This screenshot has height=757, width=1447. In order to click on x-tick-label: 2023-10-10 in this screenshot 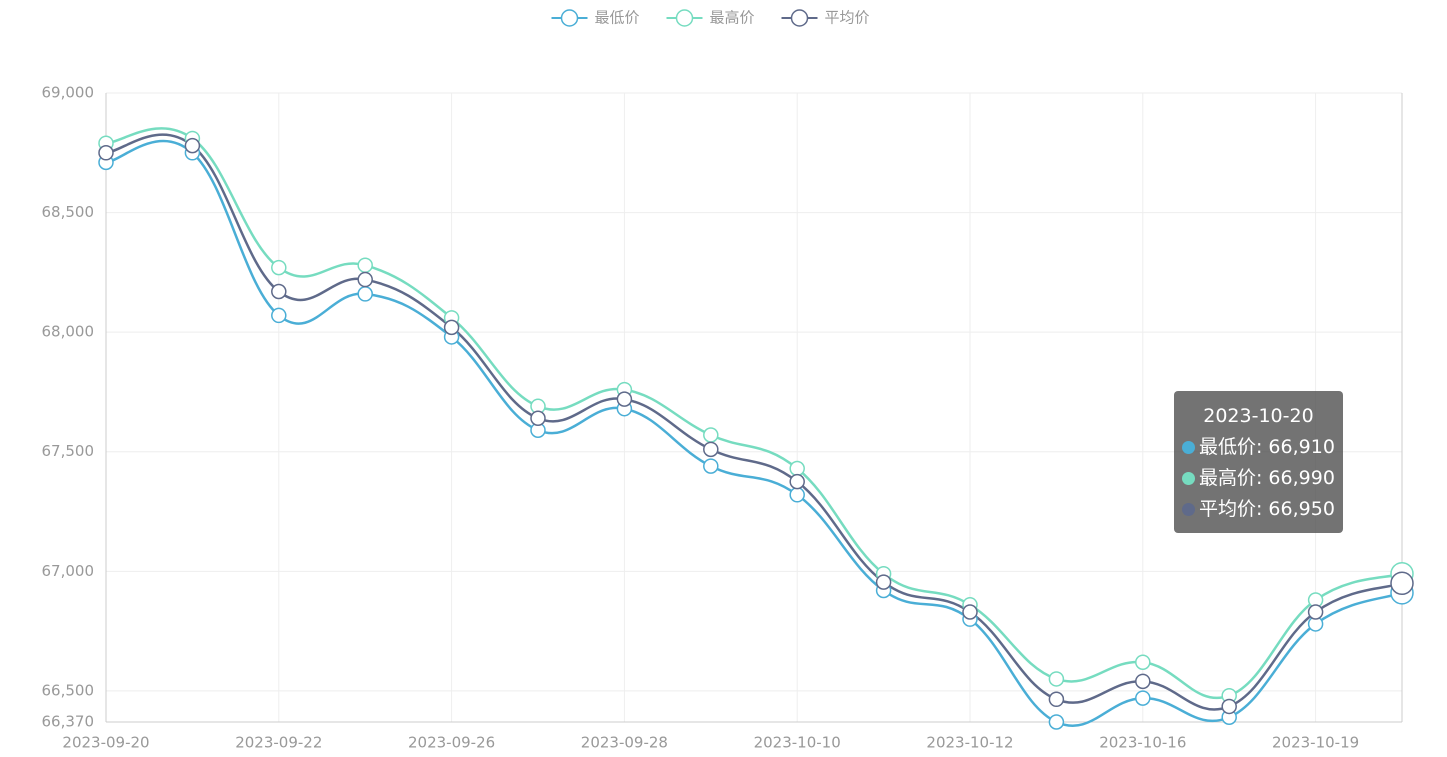, I will do `click(797, 743)`.